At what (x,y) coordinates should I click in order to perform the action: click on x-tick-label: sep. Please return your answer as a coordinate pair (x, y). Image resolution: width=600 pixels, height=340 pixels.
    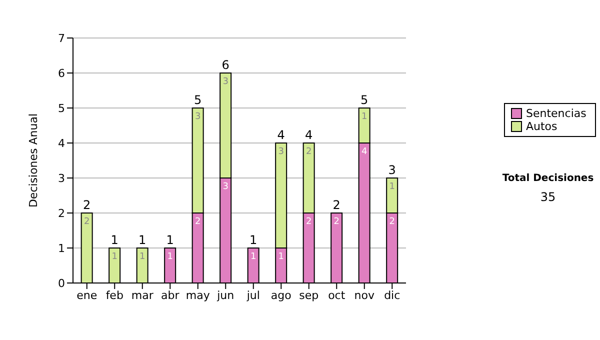
    Looking at the image, I should click on (309, 295).